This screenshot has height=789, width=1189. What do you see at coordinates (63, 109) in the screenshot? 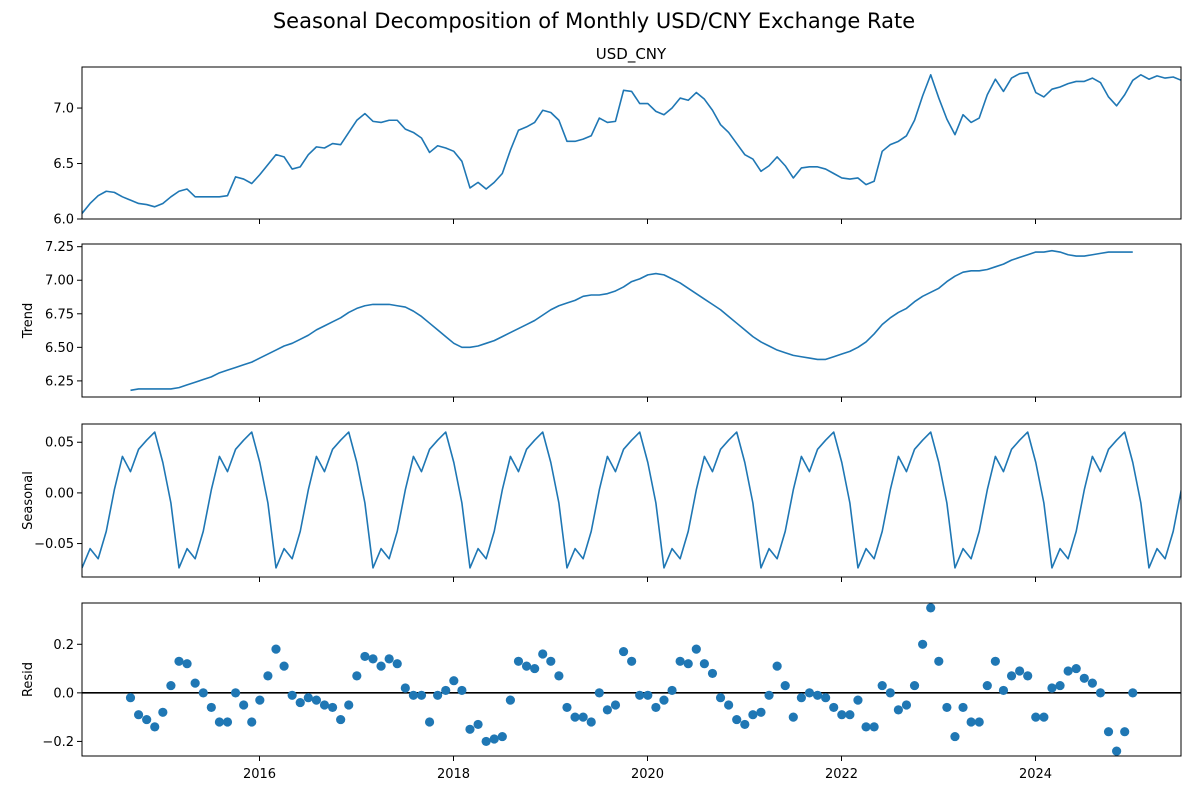
I see `y-tick-label: 7.0` at bounding box center [63, 109].